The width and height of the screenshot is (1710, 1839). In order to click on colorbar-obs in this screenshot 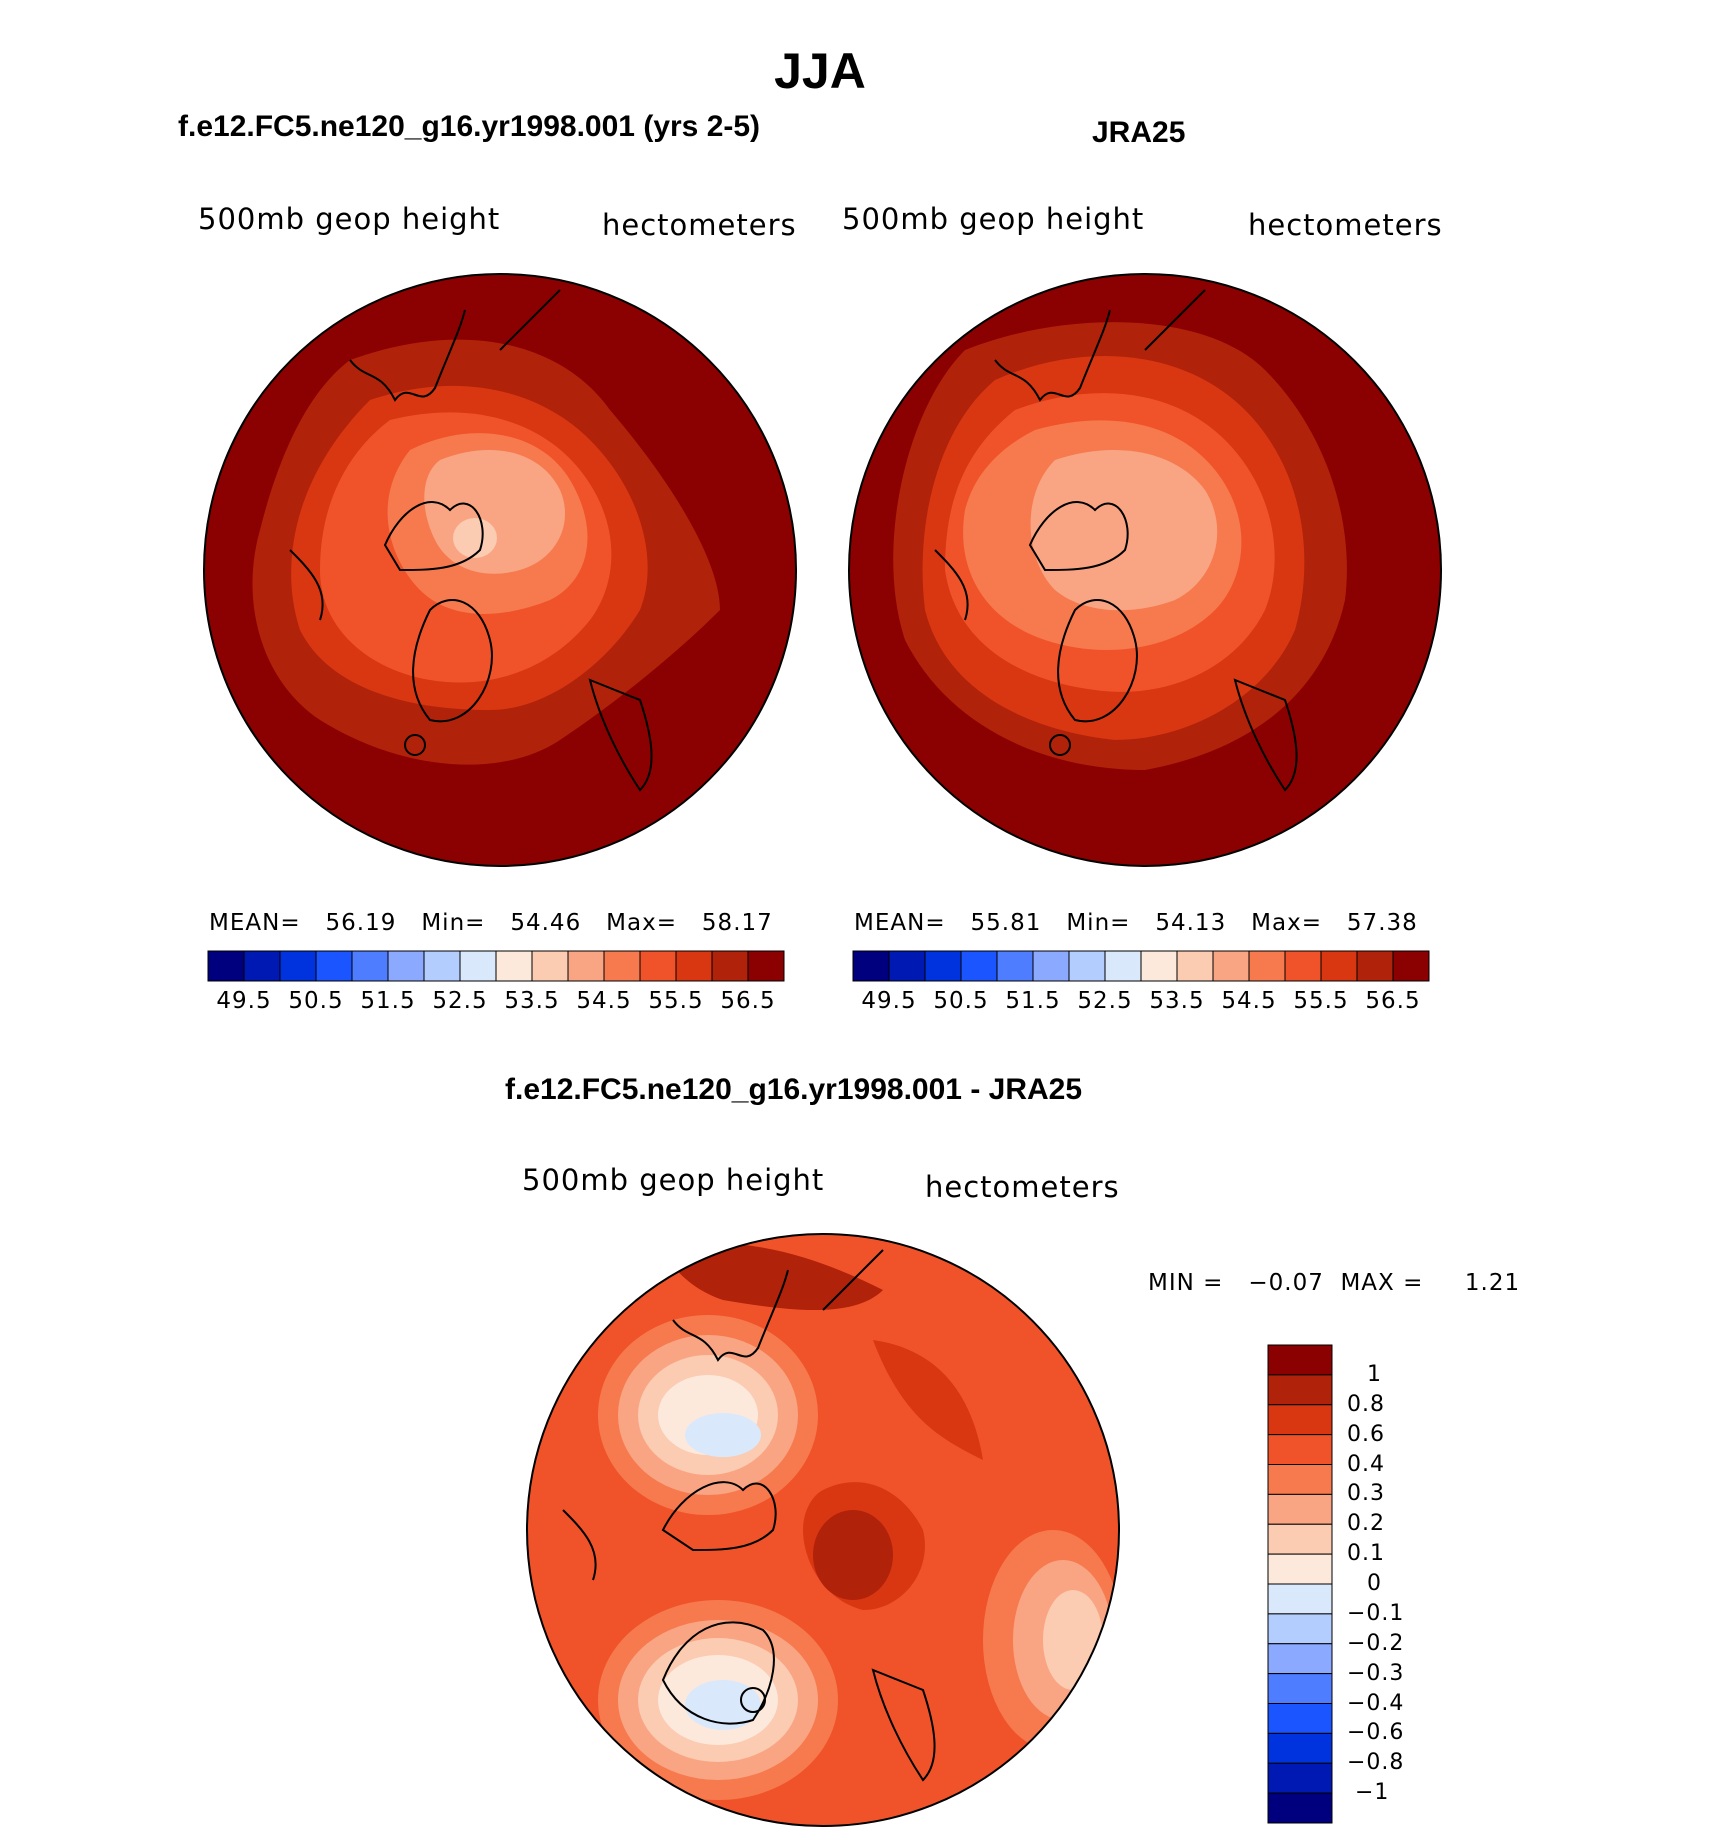, I will do `click(1141, 966)`.